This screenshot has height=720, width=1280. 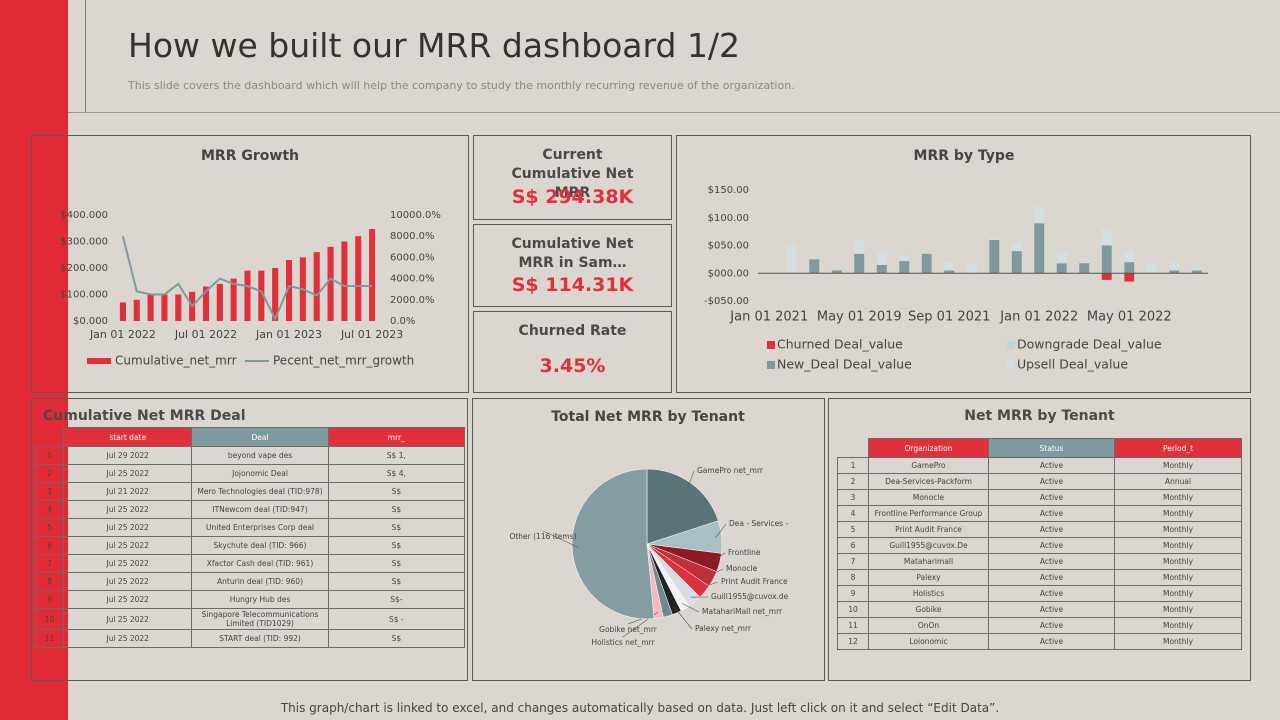 I want to click on table-row: 11 Jul 25 2022 START deal (TID: 992) S$, so click(x=250, y=638).